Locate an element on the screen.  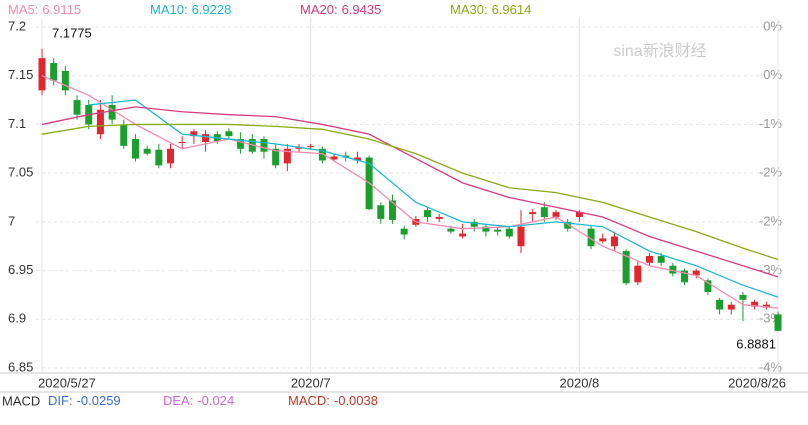
macd-name: DEA: is located at coordinates (178, 400).